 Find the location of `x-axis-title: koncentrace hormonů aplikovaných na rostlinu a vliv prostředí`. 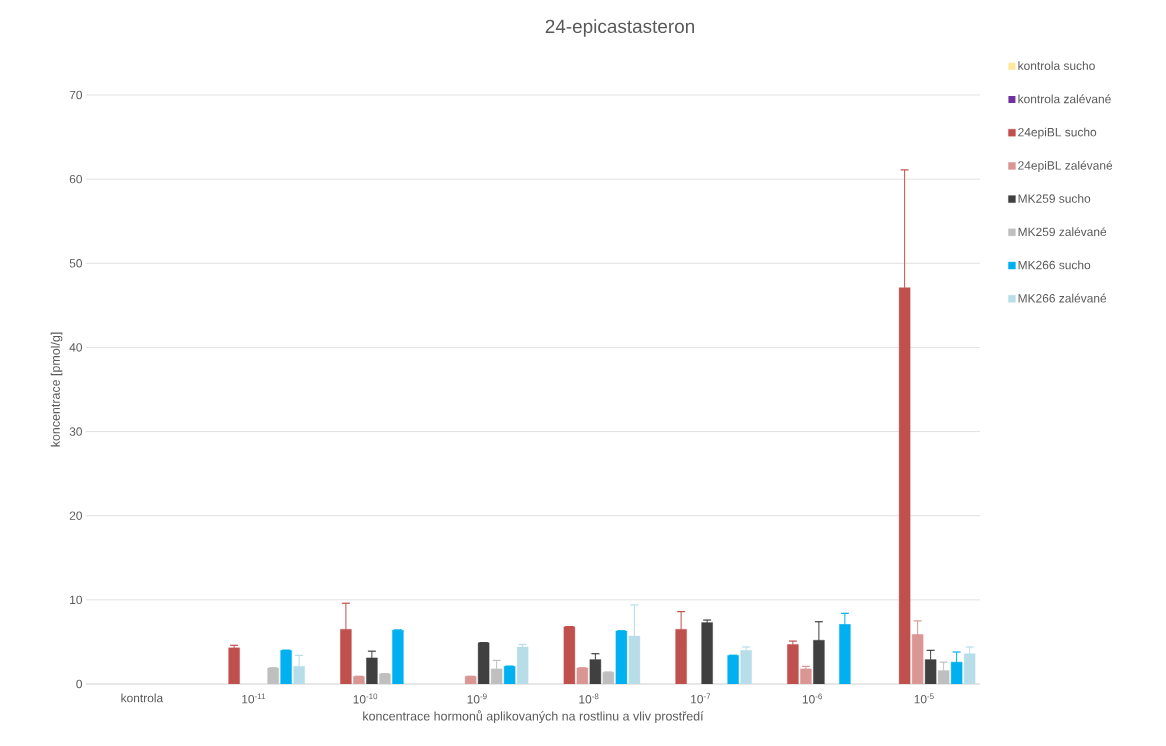

x-axis-title: koncentrace hormonů aplikovaných na rostlinu a vliv prostředí is located at coordinates (533, 716).